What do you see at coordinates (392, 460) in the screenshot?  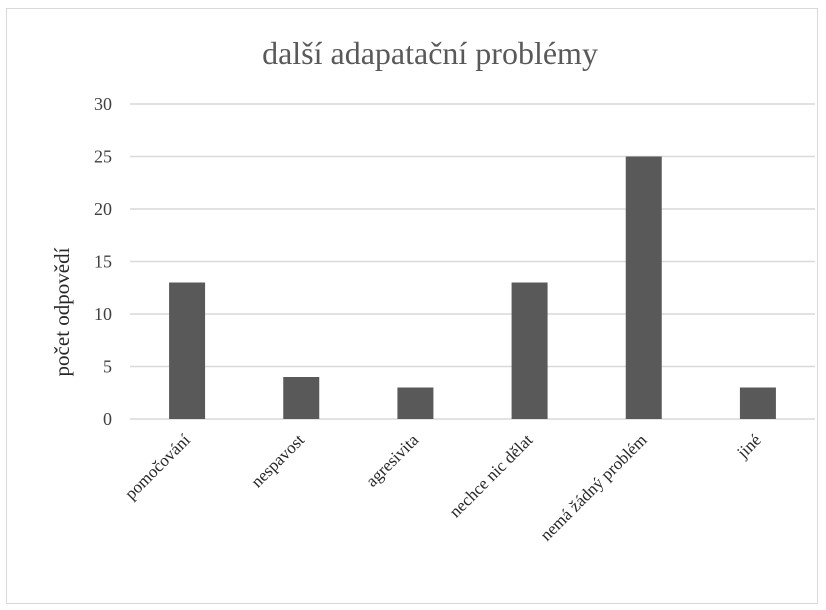 I see `x-tick-label: agresivita` at bounding box center [392, 460].